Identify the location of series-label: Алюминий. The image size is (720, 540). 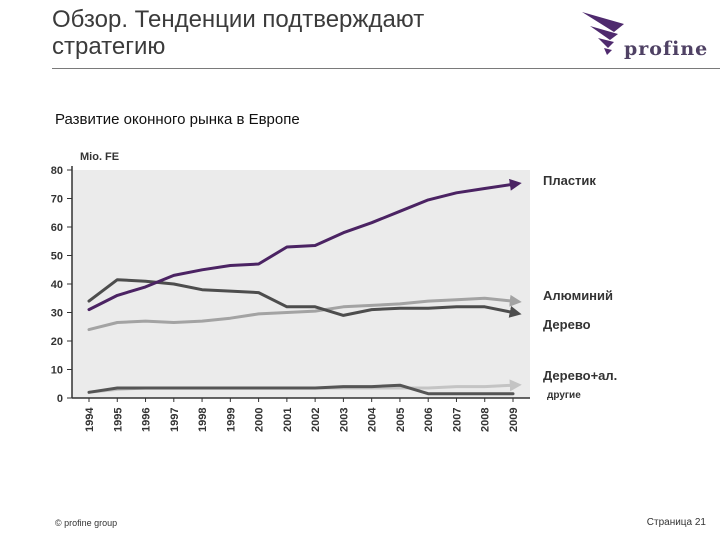
(578, 295).